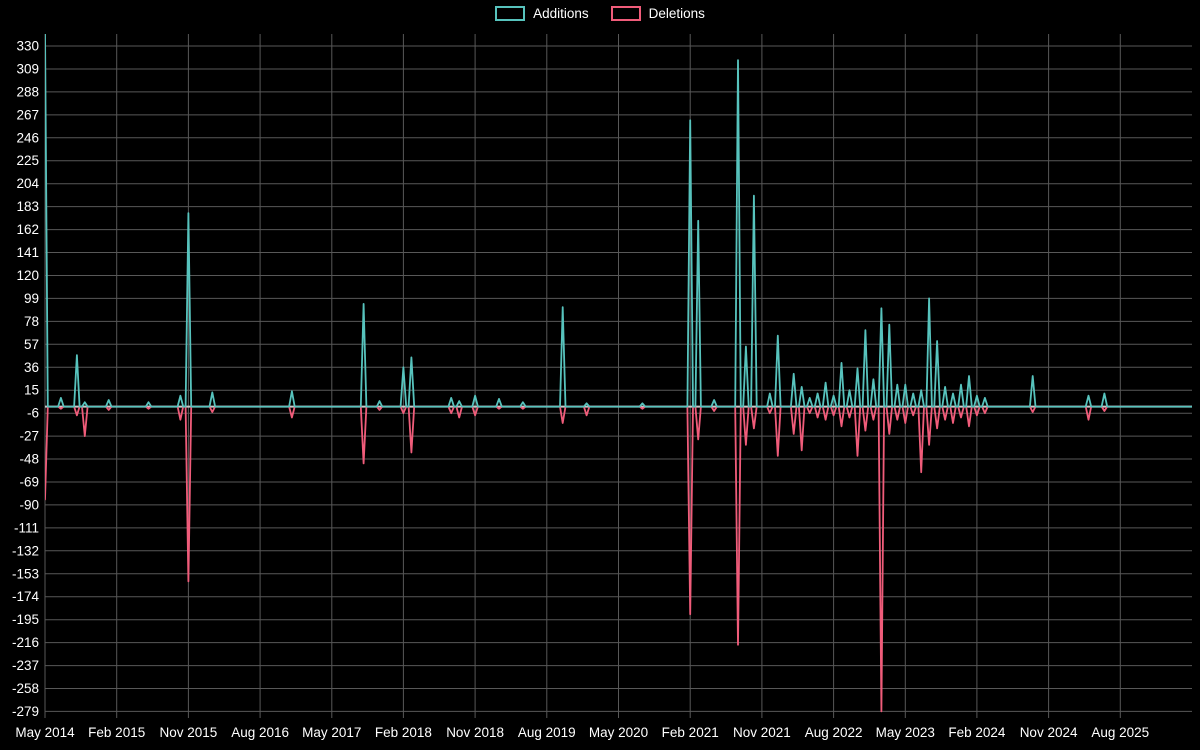 Image resolution: width=1200 pixels, height=750 pixels. What do you see at coordinates (27, 206) in the screenshot?
I see `svg-text: 183` at bounding box center [27, 206].